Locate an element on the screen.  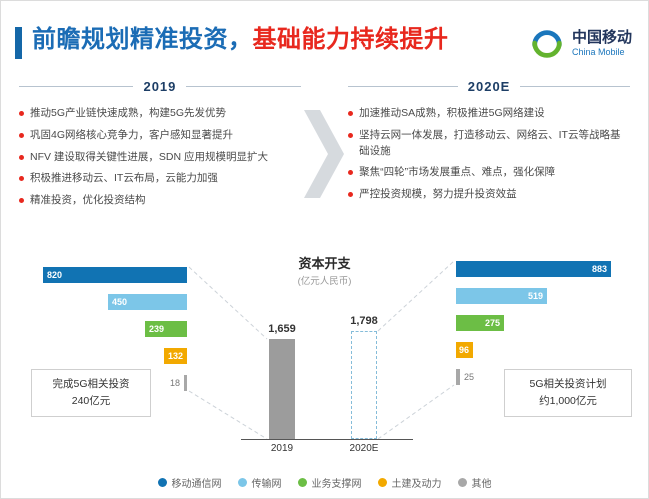
title-part-blue: 前瞻规划精准投资， is located at coordinates (142, 39).